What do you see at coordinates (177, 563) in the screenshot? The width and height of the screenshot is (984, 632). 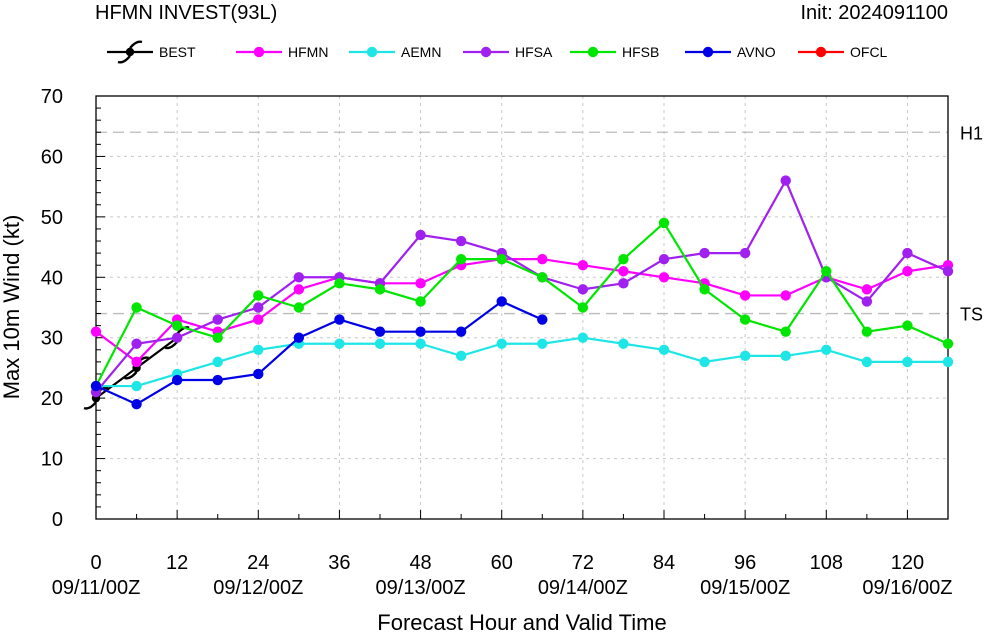 I see `x-tick-label: 12` at bounding box center [177, 563].